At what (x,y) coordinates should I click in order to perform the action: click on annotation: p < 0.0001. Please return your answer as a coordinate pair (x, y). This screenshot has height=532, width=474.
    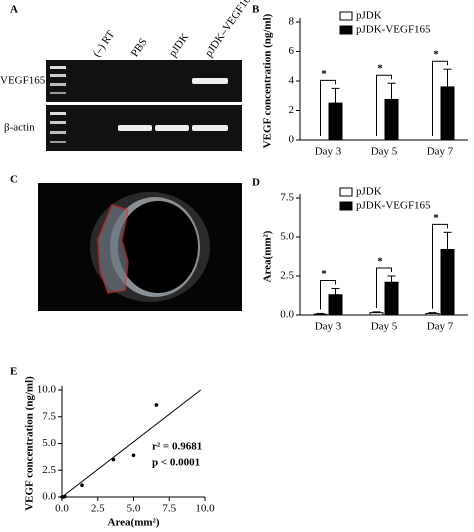
    Looking at the image, I should click on (176, 463).